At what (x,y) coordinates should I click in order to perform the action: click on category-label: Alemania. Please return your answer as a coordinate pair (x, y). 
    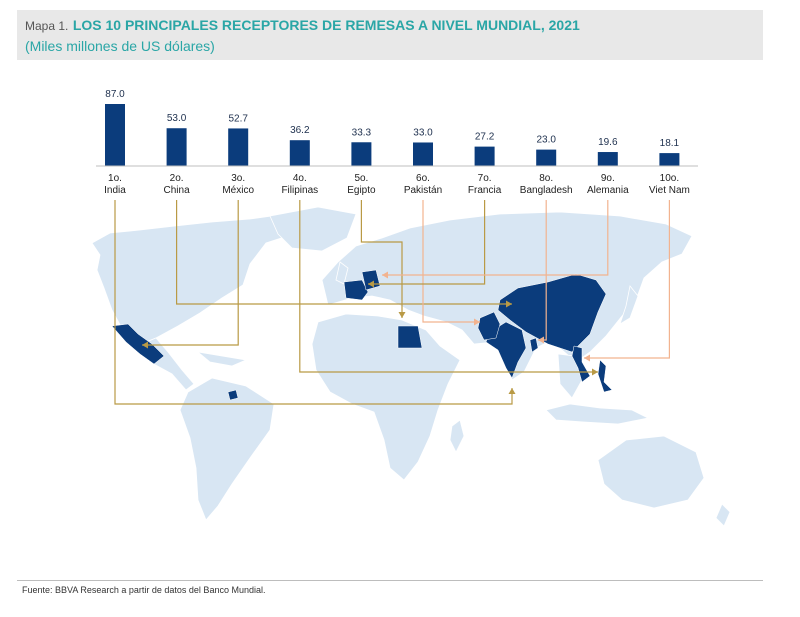
    Looking at the image, I should click on (608, 190).